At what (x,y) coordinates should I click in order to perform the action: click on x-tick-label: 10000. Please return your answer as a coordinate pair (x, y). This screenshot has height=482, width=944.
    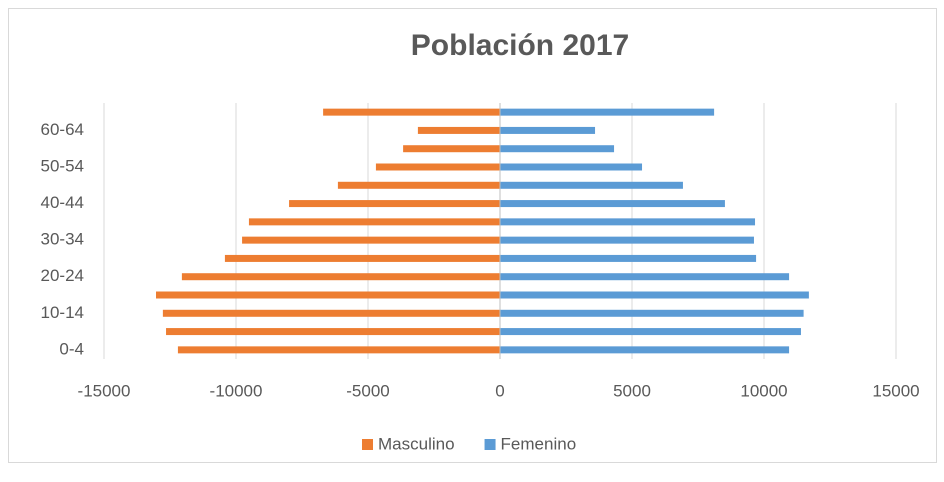
    Looking at the image, I should click on (763, 390).